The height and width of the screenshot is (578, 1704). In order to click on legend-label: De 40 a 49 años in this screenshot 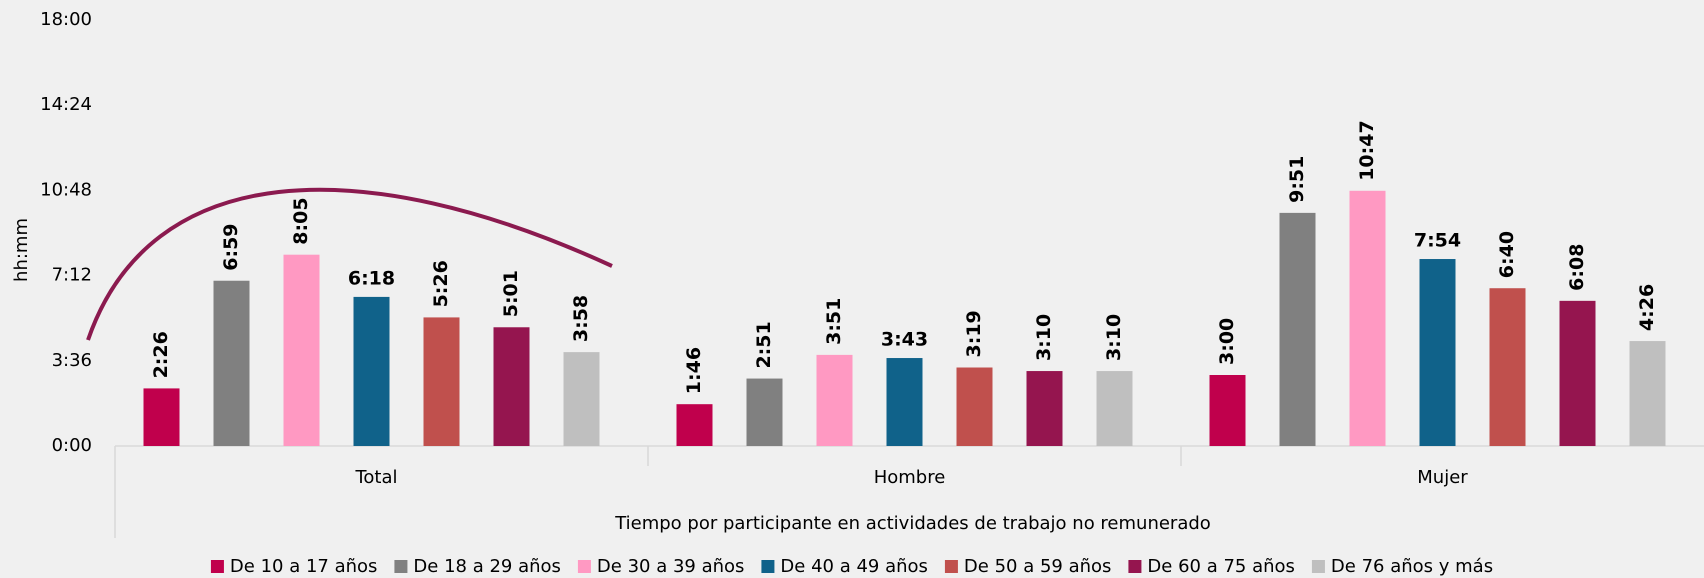, I will do `click(854, 566)`.